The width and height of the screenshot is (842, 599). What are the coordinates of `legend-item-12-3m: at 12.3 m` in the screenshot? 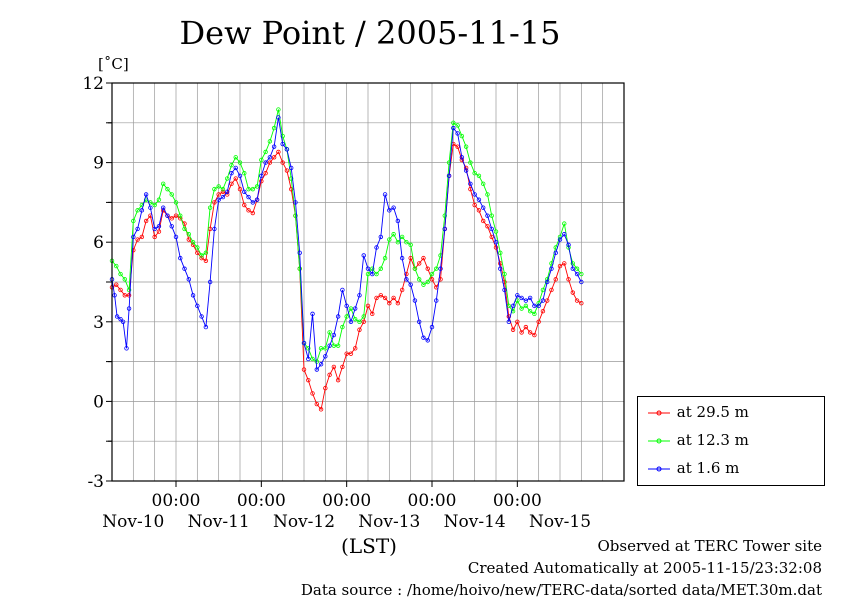 It's located at (697, 440).